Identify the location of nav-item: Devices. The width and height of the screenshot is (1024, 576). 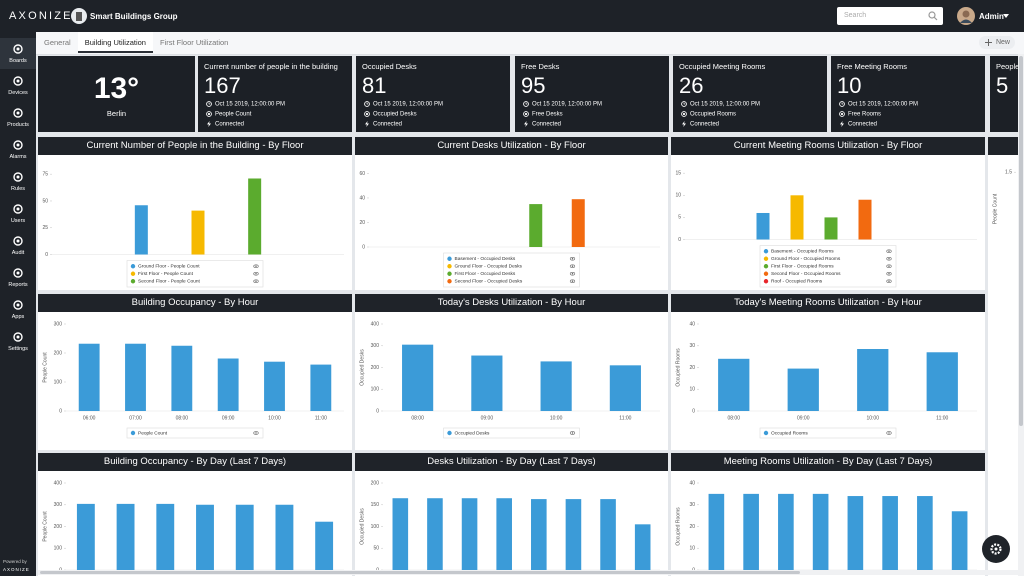
(18, 85).